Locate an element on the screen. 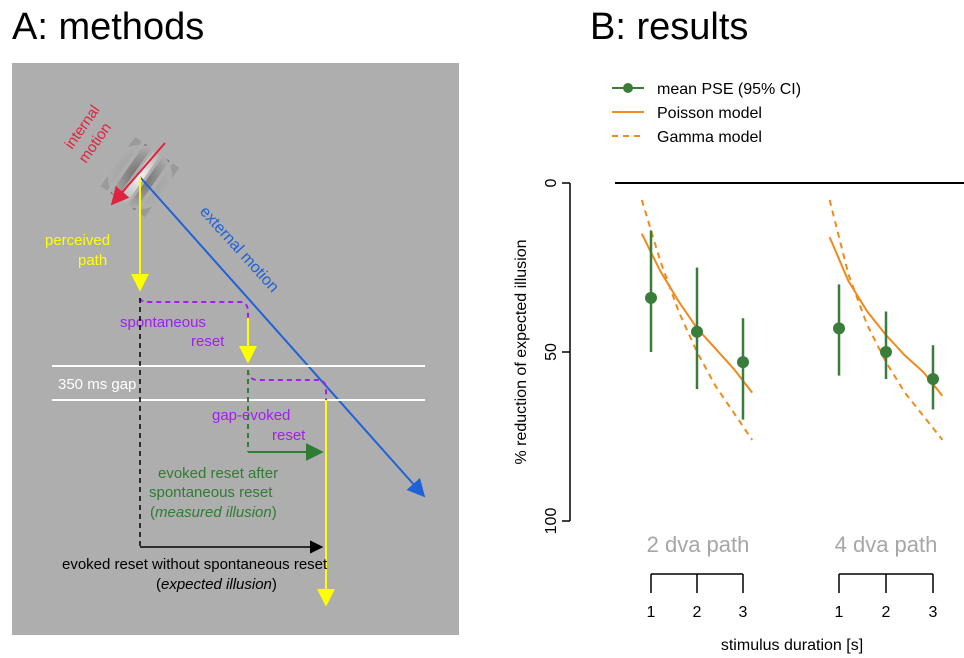 The height and width of the screenshot is (658, 964). y-tick-label-100: 100 is located at coordinates (551, 521).